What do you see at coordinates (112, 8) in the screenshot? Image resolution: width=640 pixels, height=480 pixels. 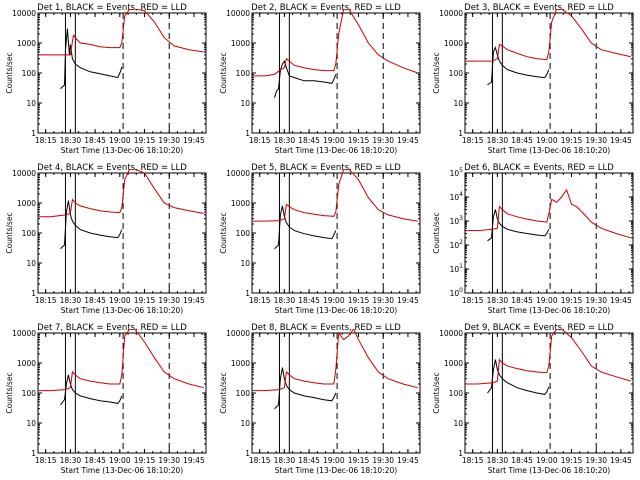 I see `chart-title: Det 1, BLACK = Events, RED = LLD` at bounding box center [112, 8].